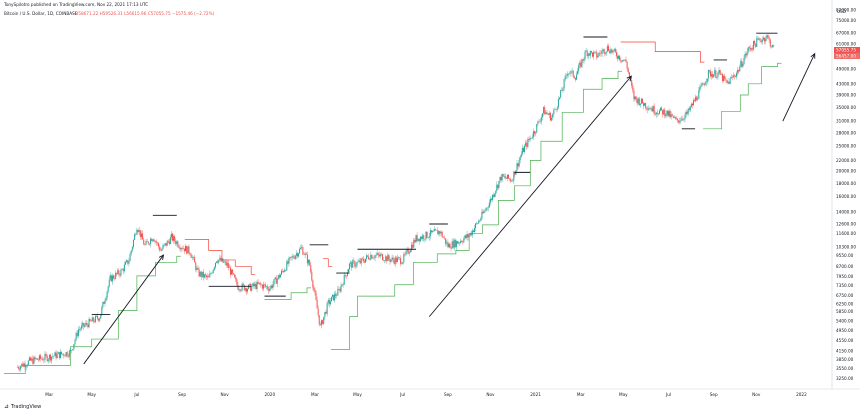 This screenshot has height=411, width=860. I want to click on price-tick-label: 4550.00, so click(845, 340).